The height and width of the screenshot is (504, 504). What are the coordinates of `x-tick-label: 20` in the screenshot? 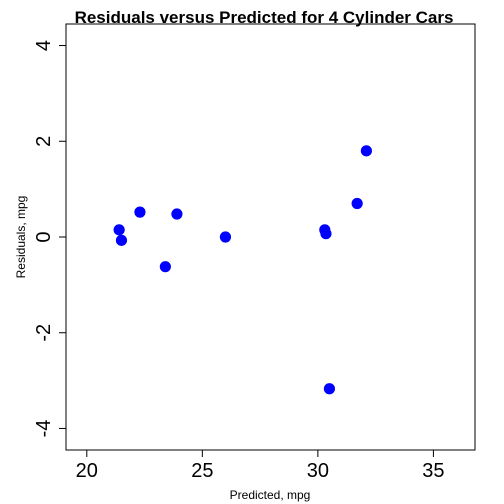 It's located at (87, 471).